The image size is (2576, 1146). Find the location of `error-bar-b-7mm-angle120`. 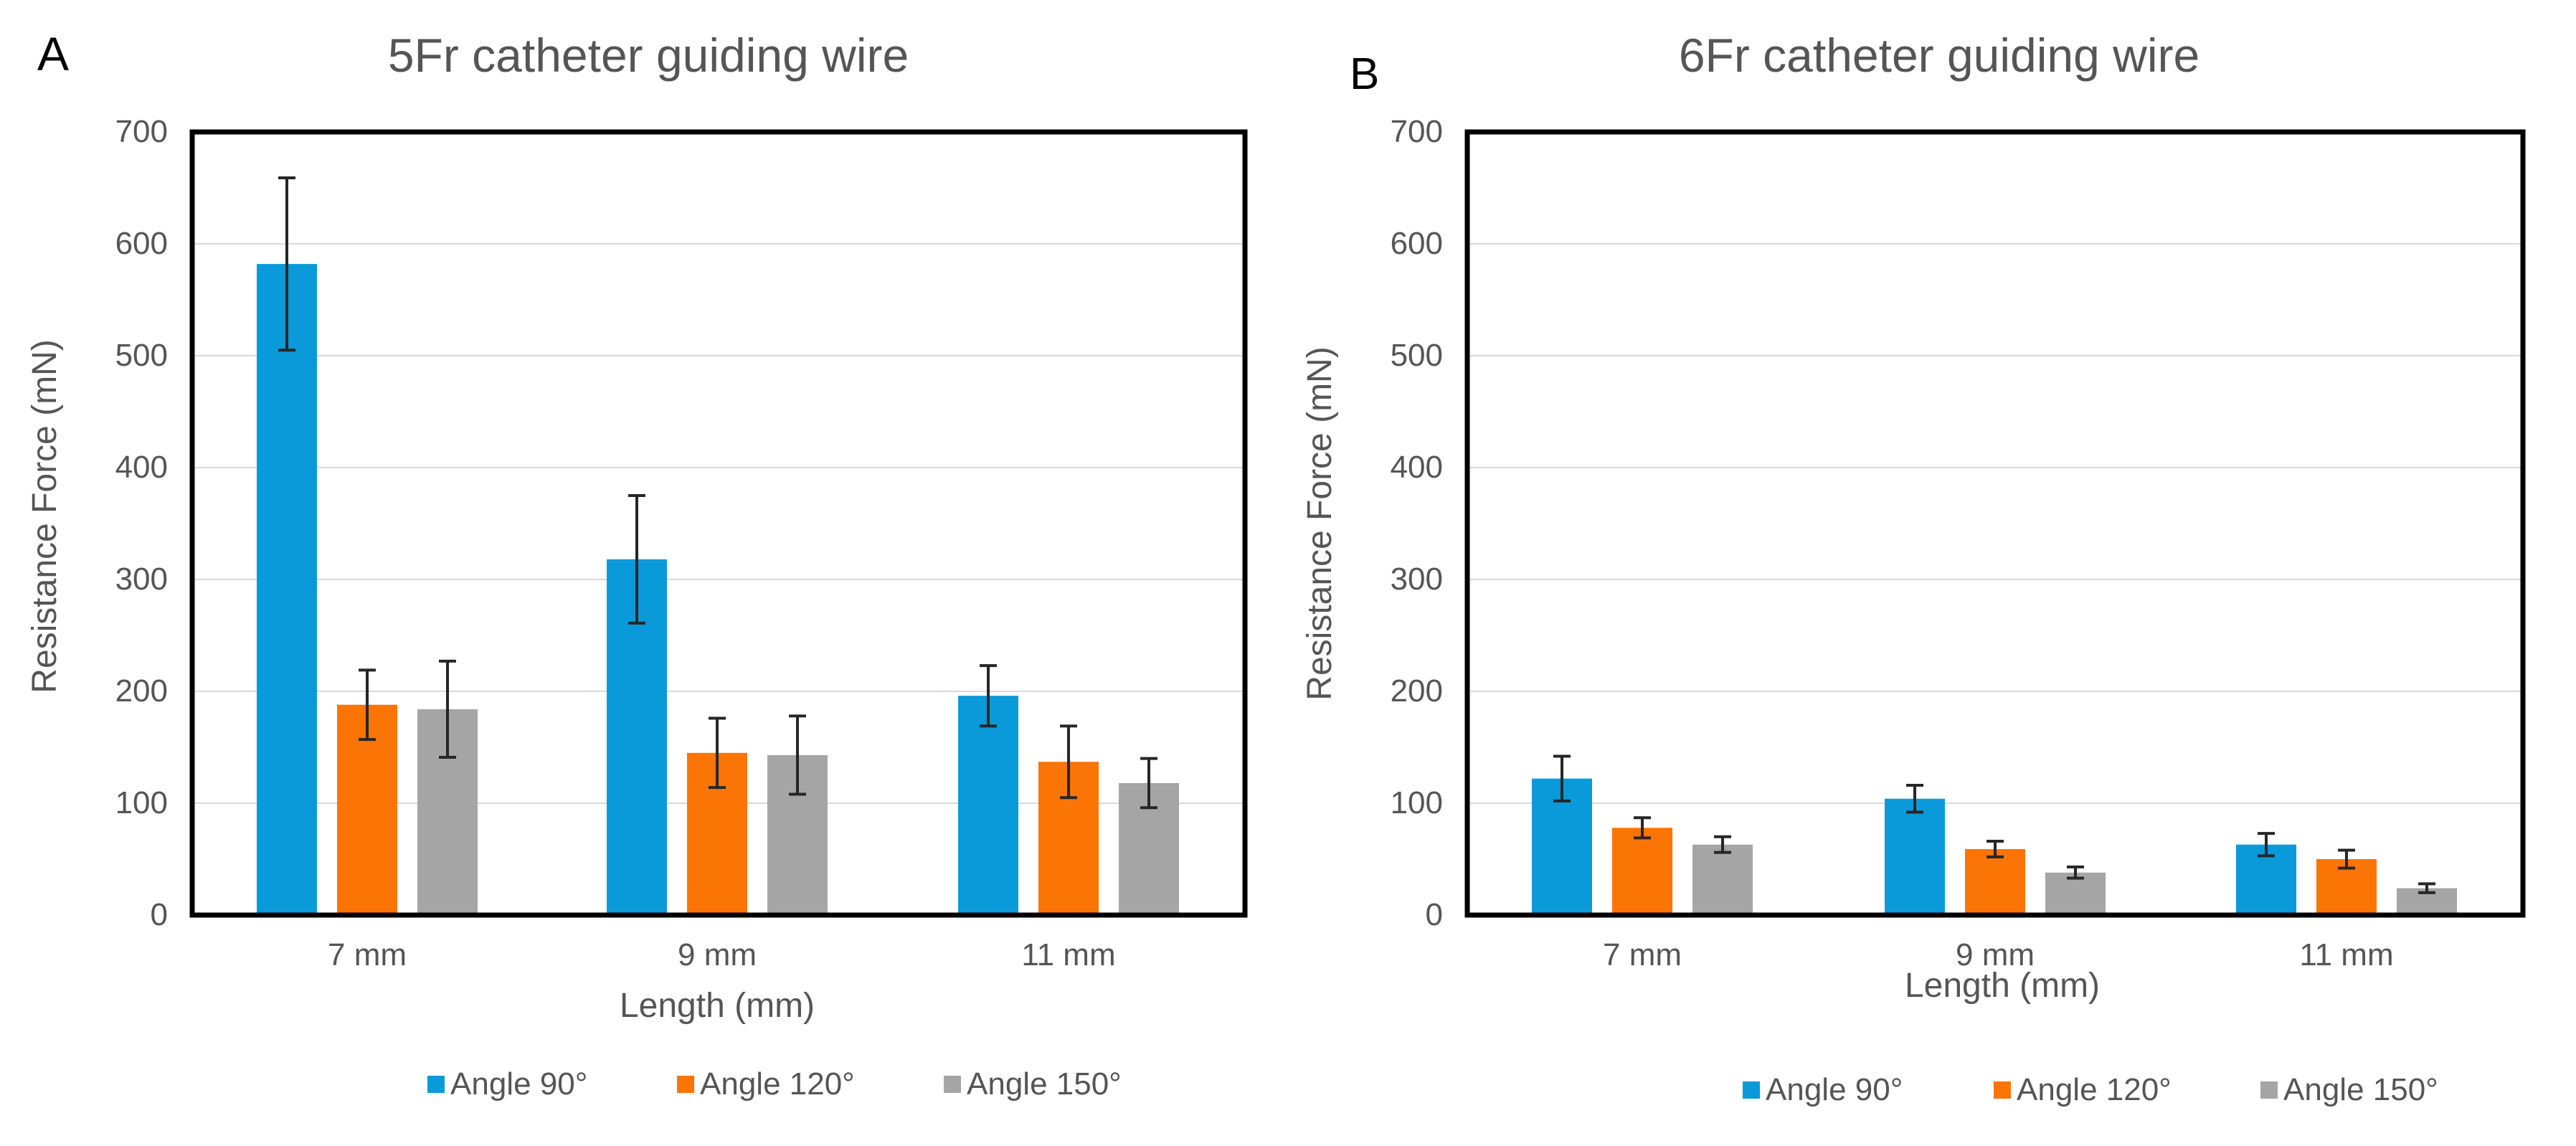

error-bar-b-7mm-angle120 is located at coordinates (1642, 828).